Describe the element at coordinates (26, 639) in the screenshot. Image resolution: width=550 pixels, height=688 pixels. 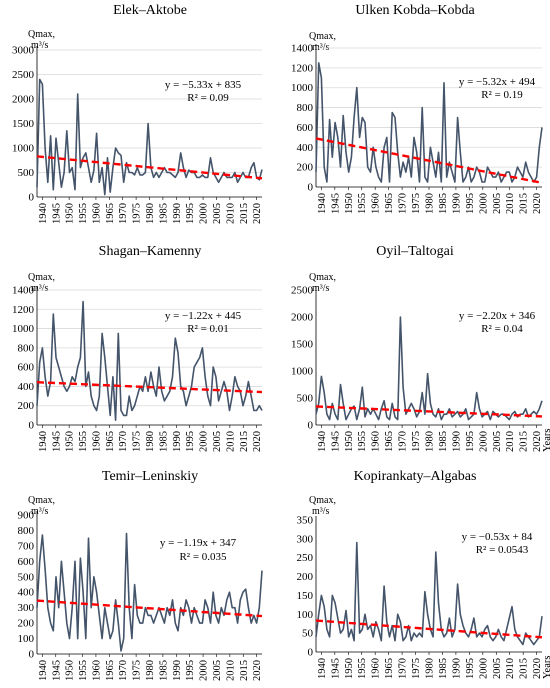
I see `y-tick-label: 100` at that location.